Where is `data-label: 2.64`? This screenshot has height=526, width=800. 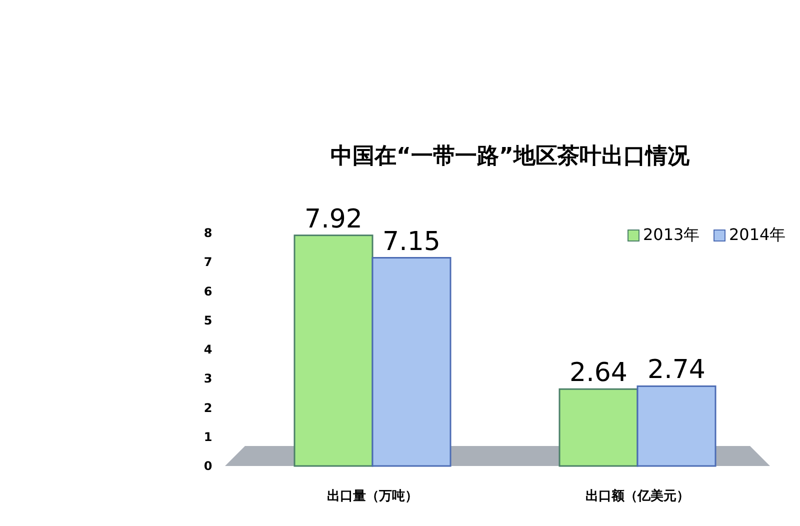 data-label: 2.64 is located at coordinates (599, 373).